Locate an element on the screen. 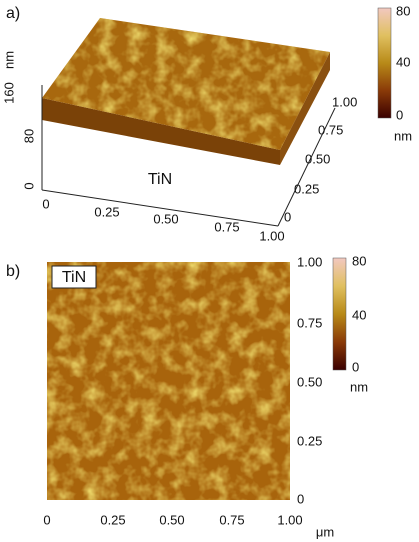 This screenshot has height=542, width=419. sample-box is located at coordinates (74, 277).